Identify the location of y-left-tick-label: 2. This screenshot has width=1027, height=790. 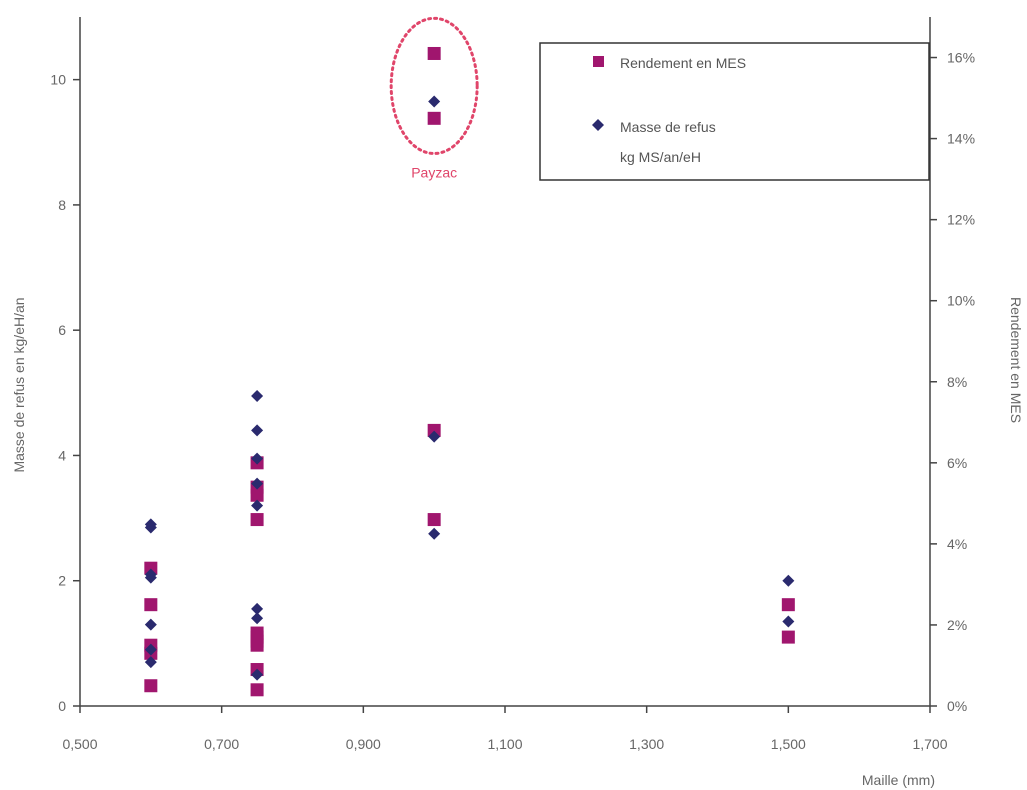
(62, 581).